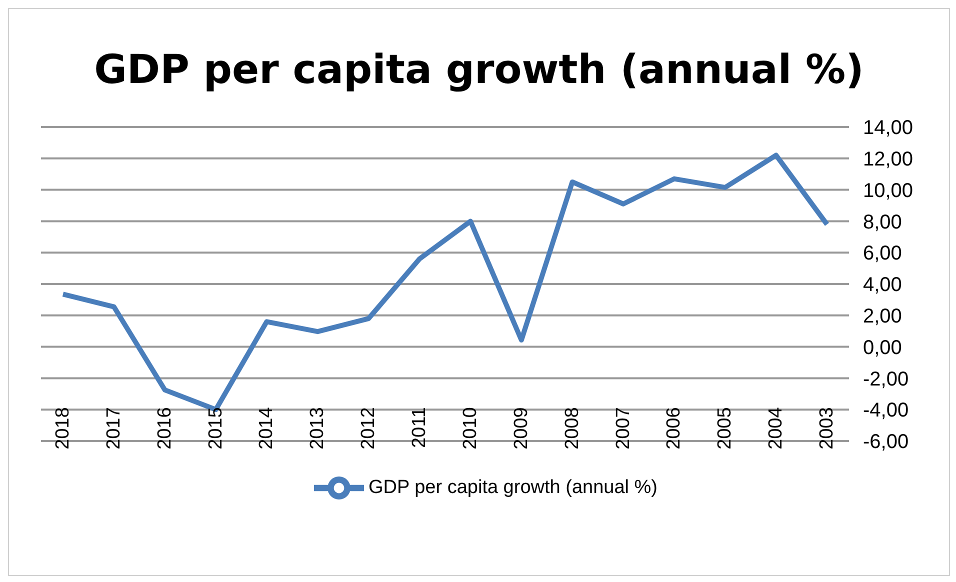 The image size is (956, 582). Describe the element at coordinates (623, 428) in the screenshot. I see `x-tick-label: 2007` at that location.